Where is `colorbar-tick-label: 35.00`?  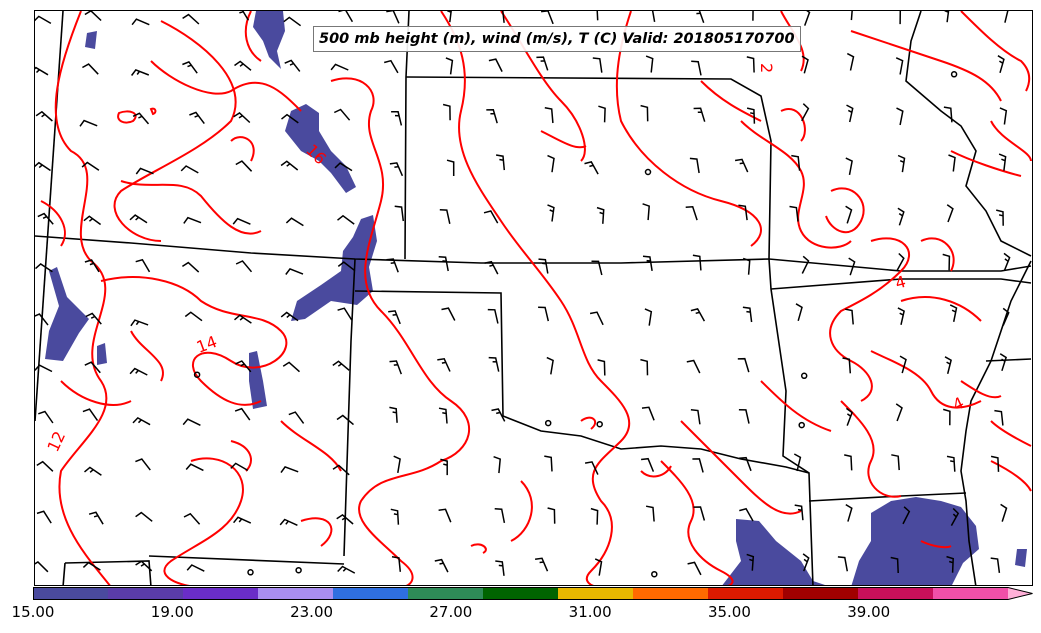 colorbar-tick-label: 35.00 is located at coordinates (729, 612).